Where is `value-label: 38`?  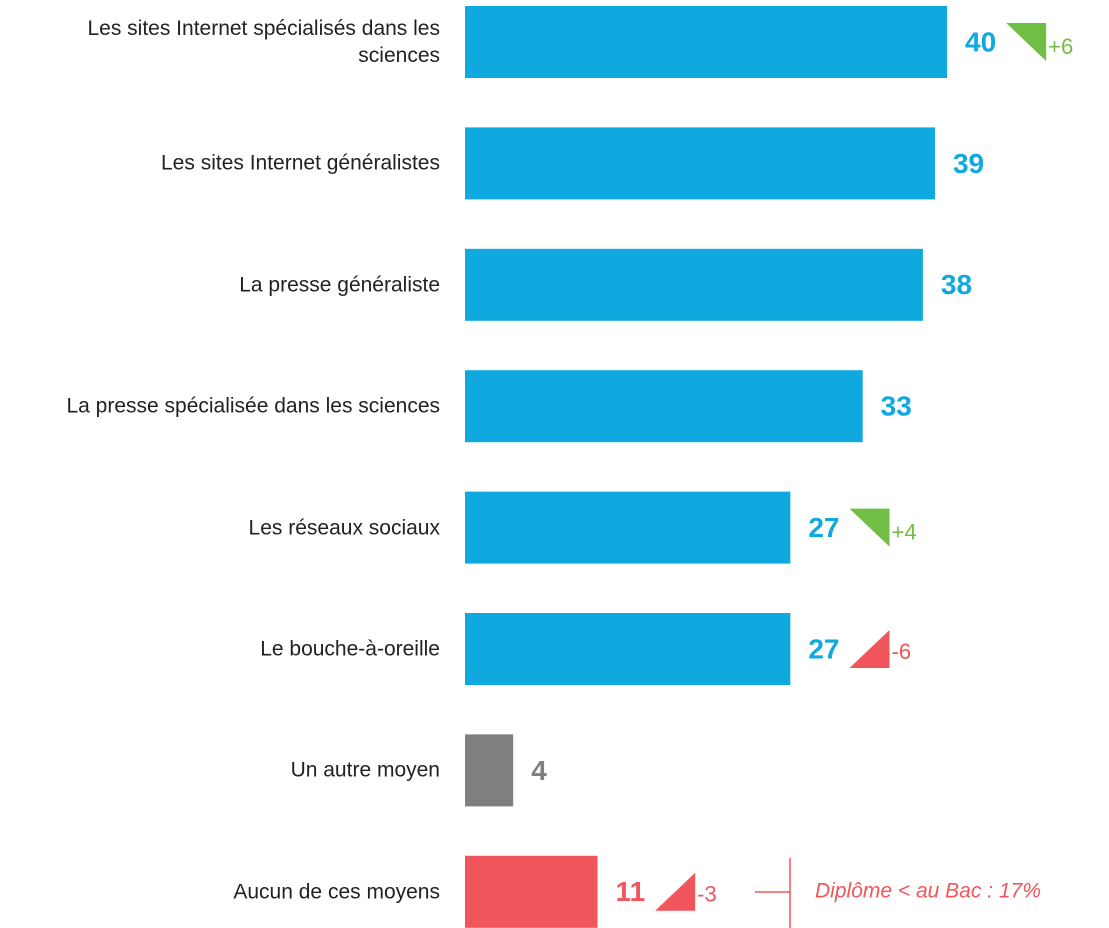 value-label: 38 is located at coordinates (956, 284).